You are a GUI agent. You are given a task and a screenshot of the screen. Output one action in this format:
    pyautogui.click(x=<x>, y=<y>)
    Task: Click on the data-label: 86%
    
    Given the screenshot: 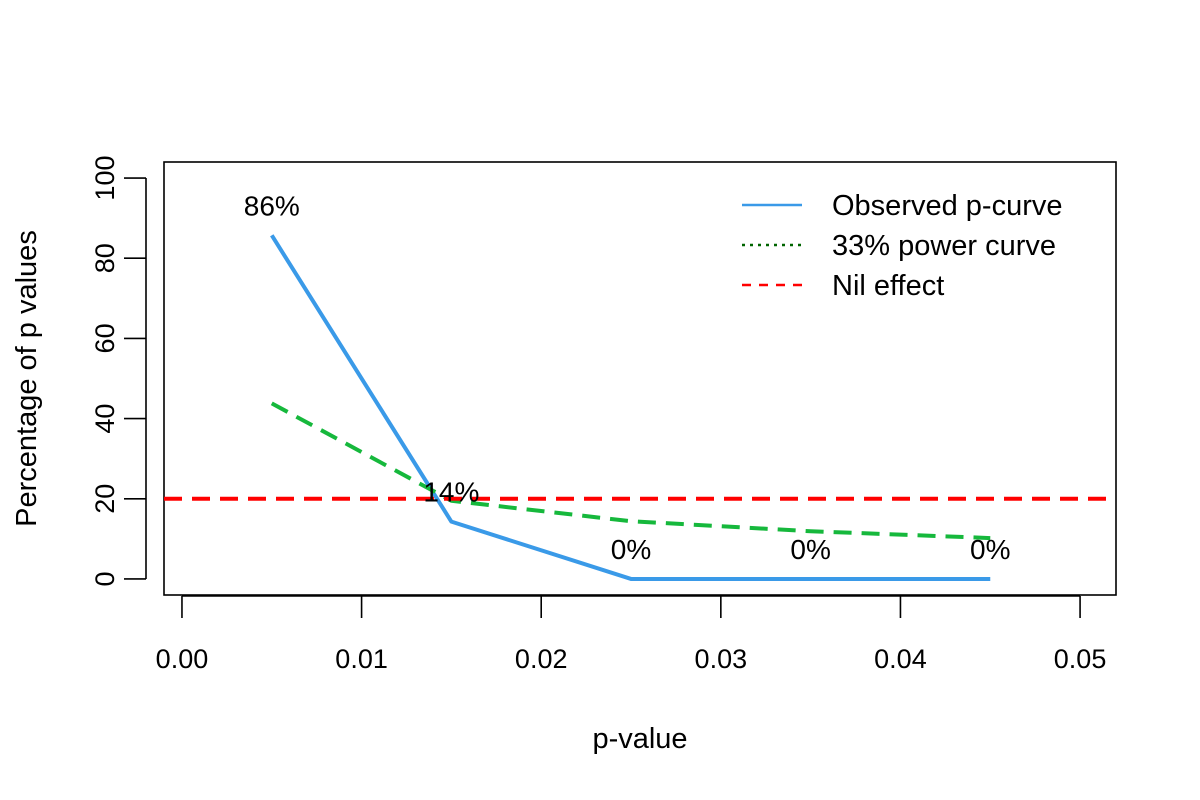 What is the action you would take?
    pyautogui.click(x=272, y=205)
    